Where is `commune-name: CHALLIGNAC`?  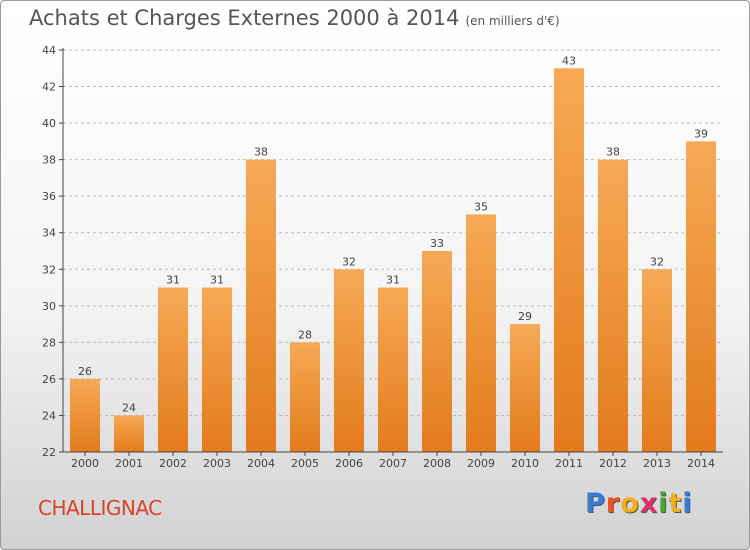
commune-name: CHALLIGNAC is located at coordinates (100, 508).